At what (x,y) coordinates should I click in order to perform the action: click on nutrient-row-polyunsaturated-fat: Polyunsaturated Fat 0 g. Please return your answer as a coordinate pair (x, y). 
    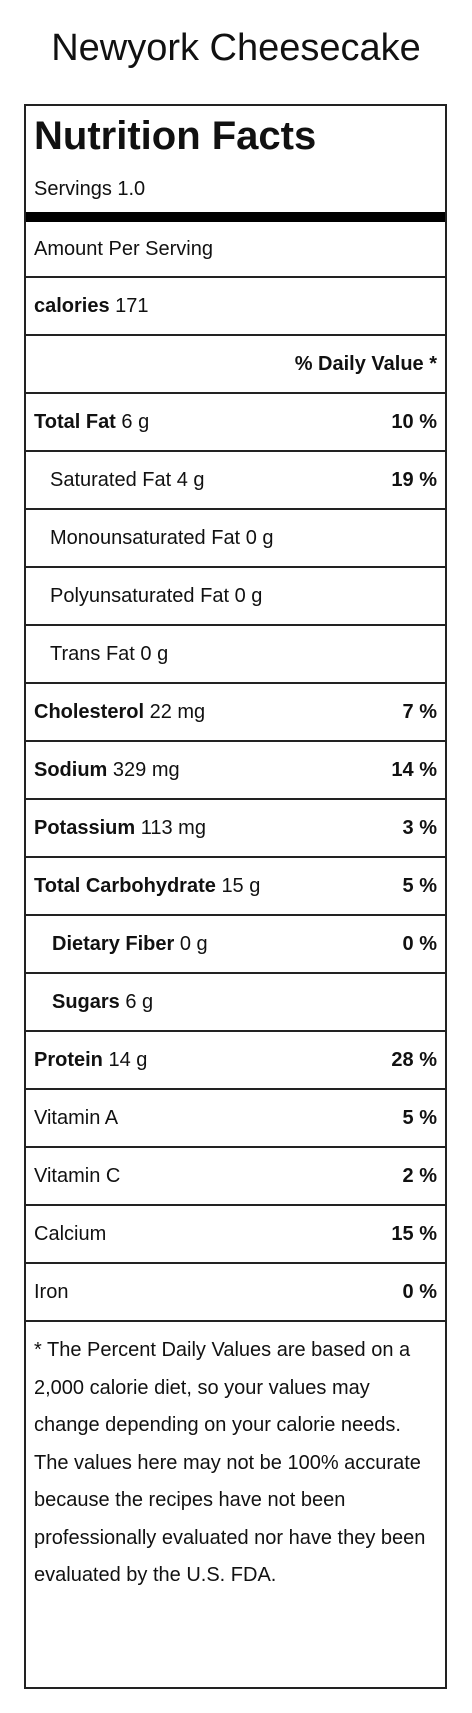
    Looking at the image, I should click on (235, 597).